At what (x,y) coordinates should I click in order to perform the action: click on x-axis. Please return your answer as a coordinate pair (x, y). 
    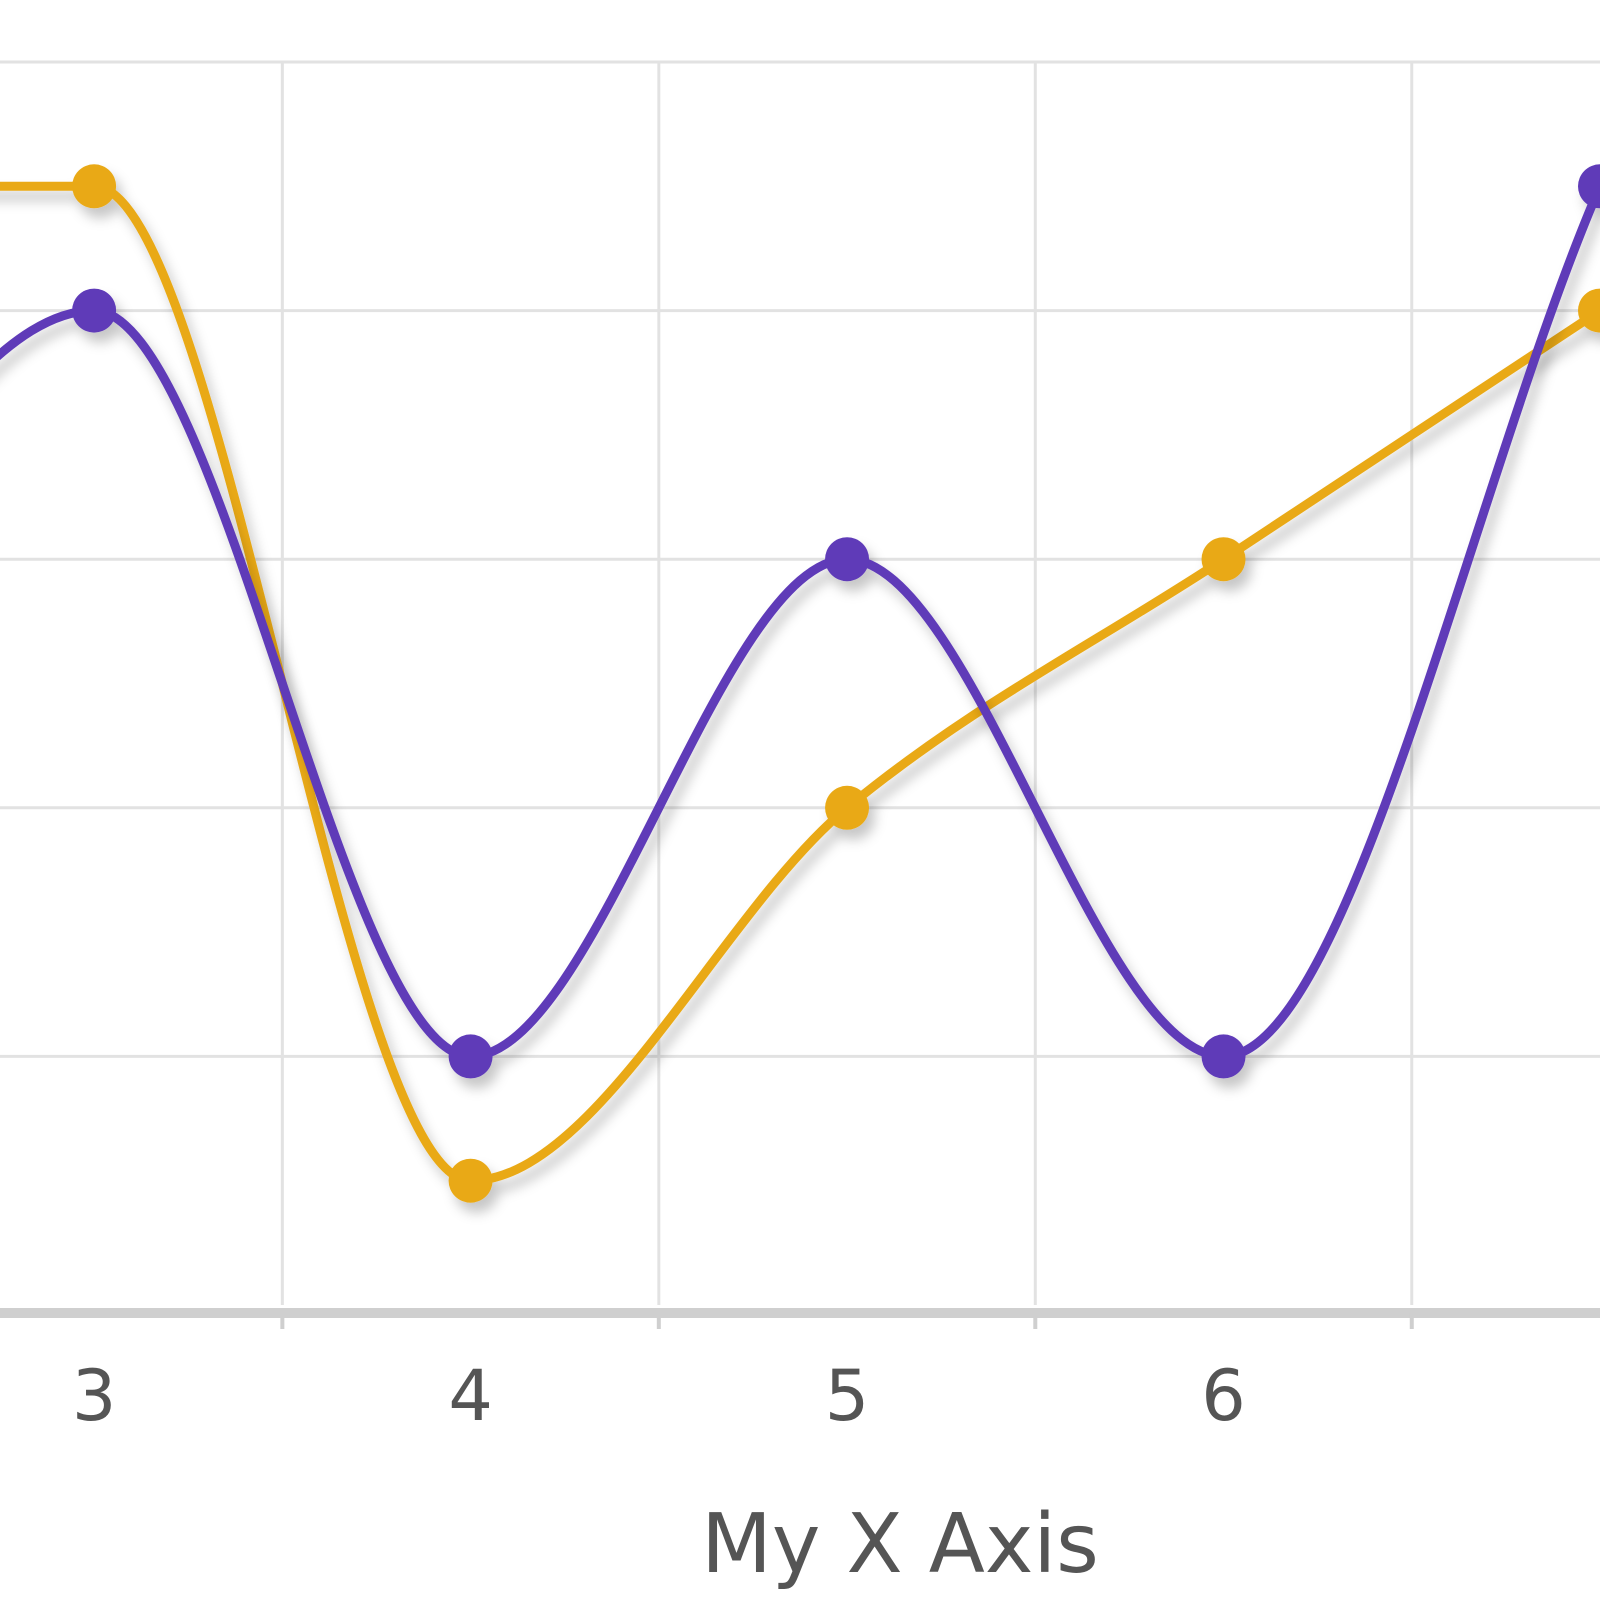
    Looking at the image, I should click on (800, 1318).